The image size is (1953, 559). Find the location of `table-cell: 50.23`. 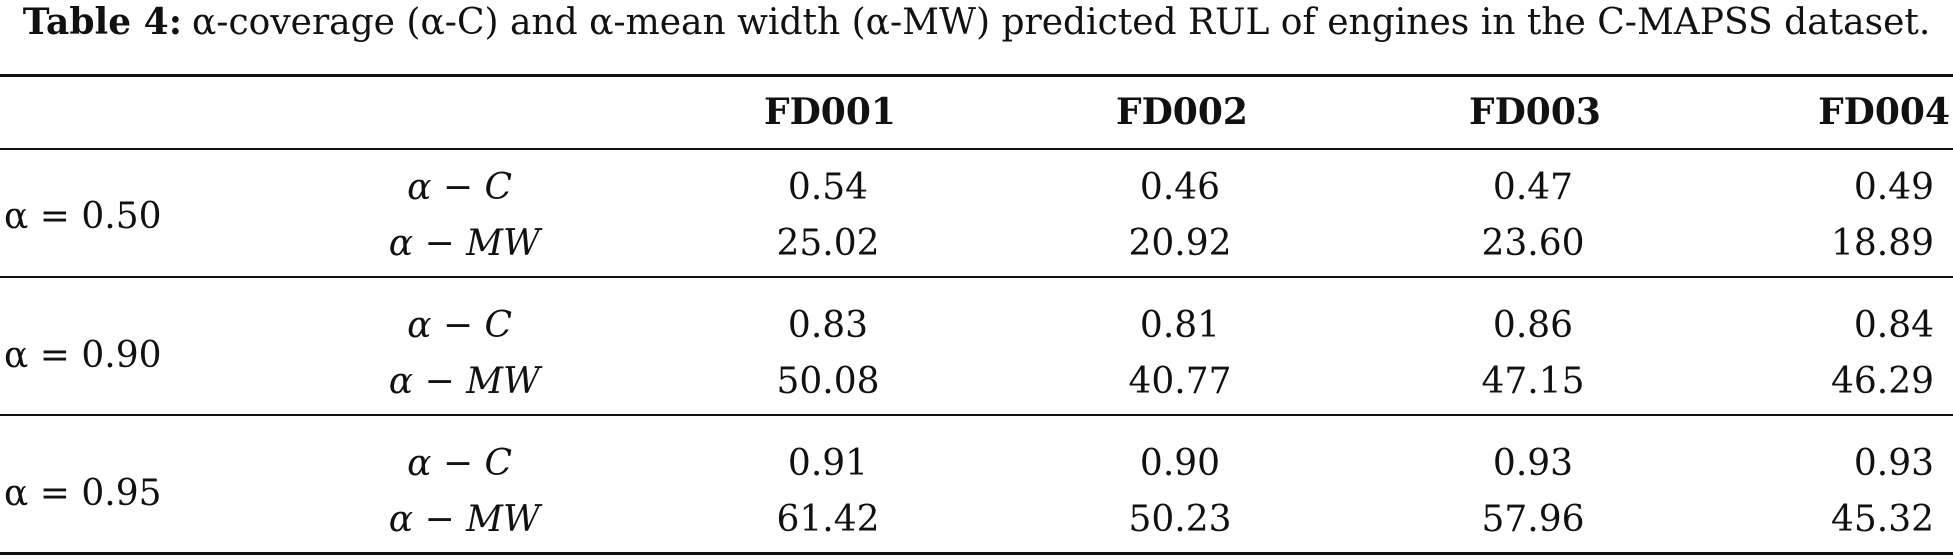

table-cell: 50.23 is located at coordinates (1180, 519).